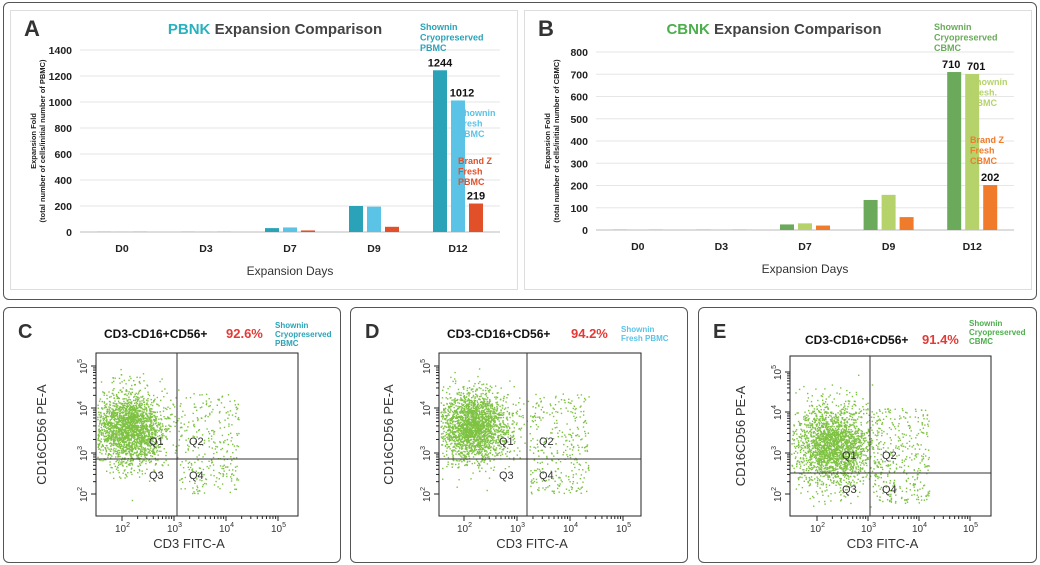  I want to click on y-tick-label: 700, so click(579, 75).